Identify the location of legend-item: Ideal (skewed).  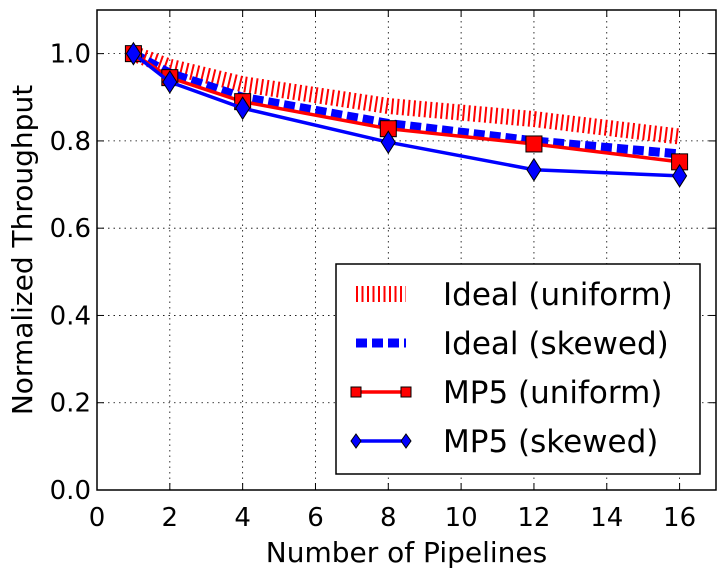
(512, 344).